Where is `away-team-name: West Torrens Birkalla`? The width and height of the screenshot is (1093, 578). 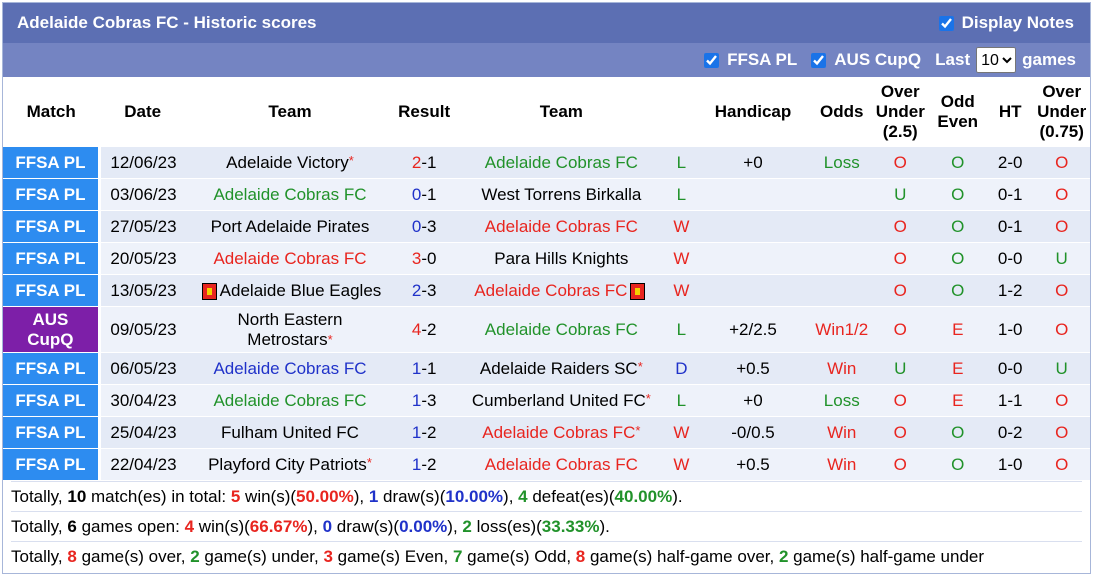 away-team-name: West Torrens Birkalla is located at coordinates (561, 194).